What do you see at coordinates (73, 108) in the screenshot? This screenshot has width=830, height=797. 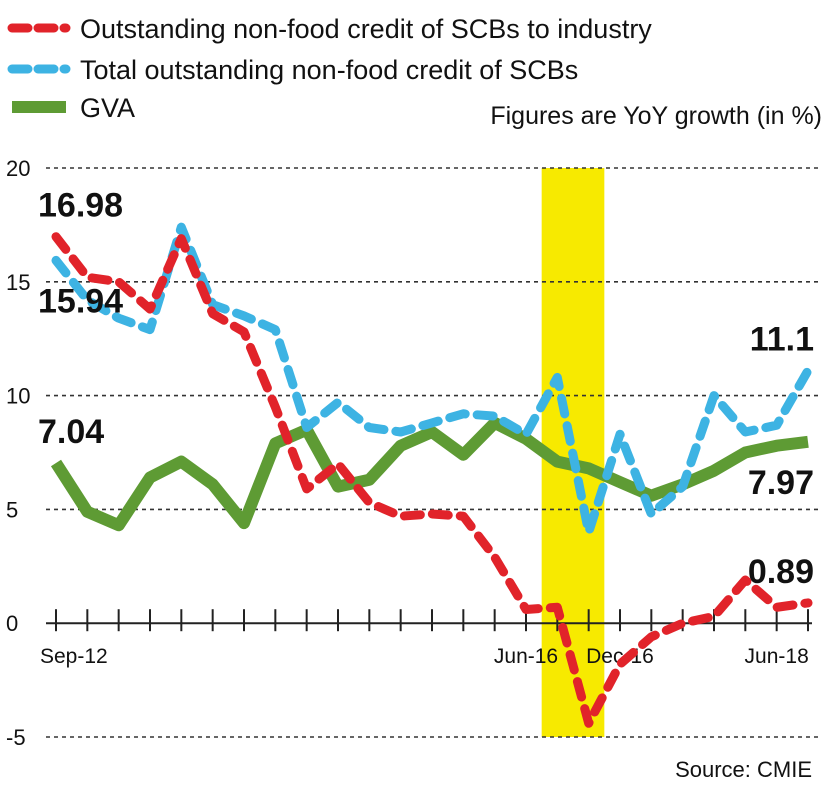 I see `legend-item-gva: GVA` at bounding box center [73, 108].